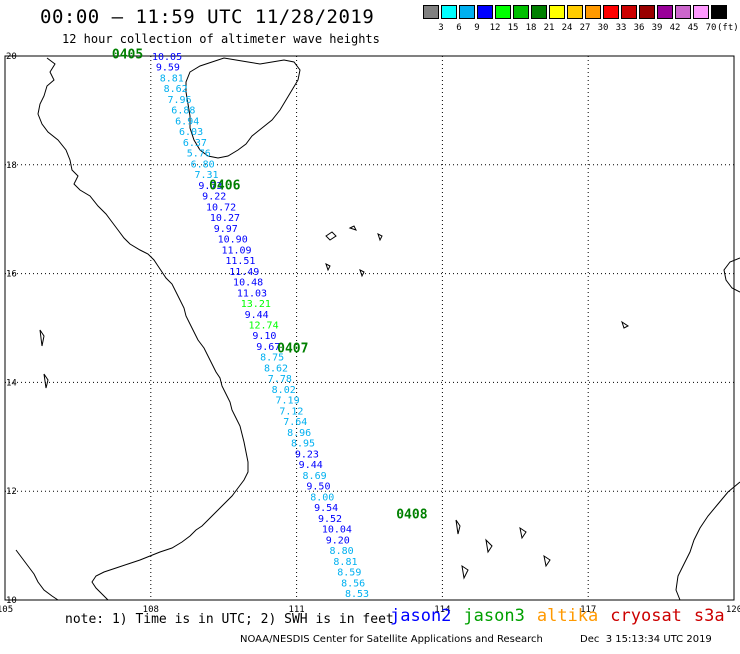  Describe the element at coordinates (709, 616) in the screenshot. I see `satellite-legend-entry: s3a` at that location.